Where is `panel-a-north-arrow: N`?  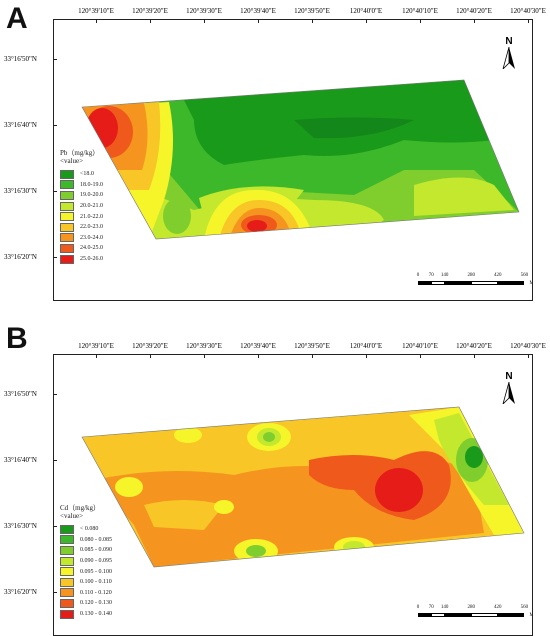
panel-a-north-arrow: N is located at coordinates (509, 55).